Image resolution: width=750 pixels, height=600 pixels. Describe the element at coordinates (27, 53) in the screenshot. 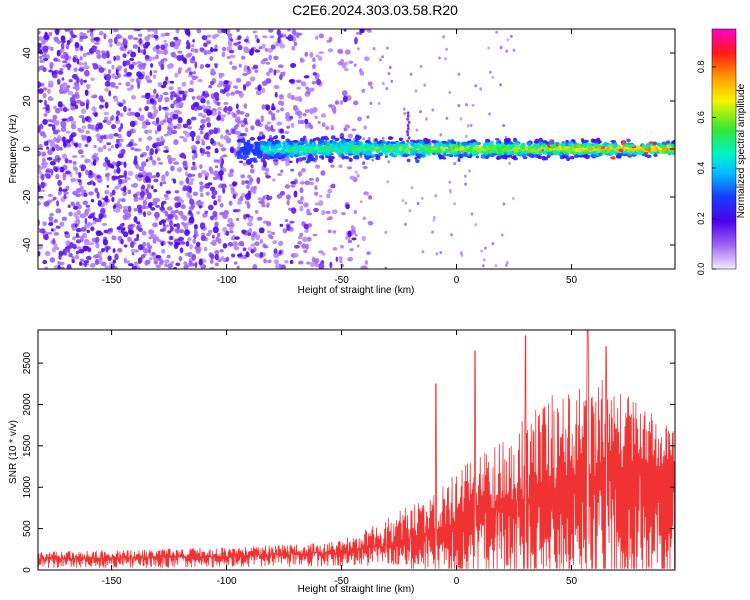

I see `y-tick-label: 40` at that location.